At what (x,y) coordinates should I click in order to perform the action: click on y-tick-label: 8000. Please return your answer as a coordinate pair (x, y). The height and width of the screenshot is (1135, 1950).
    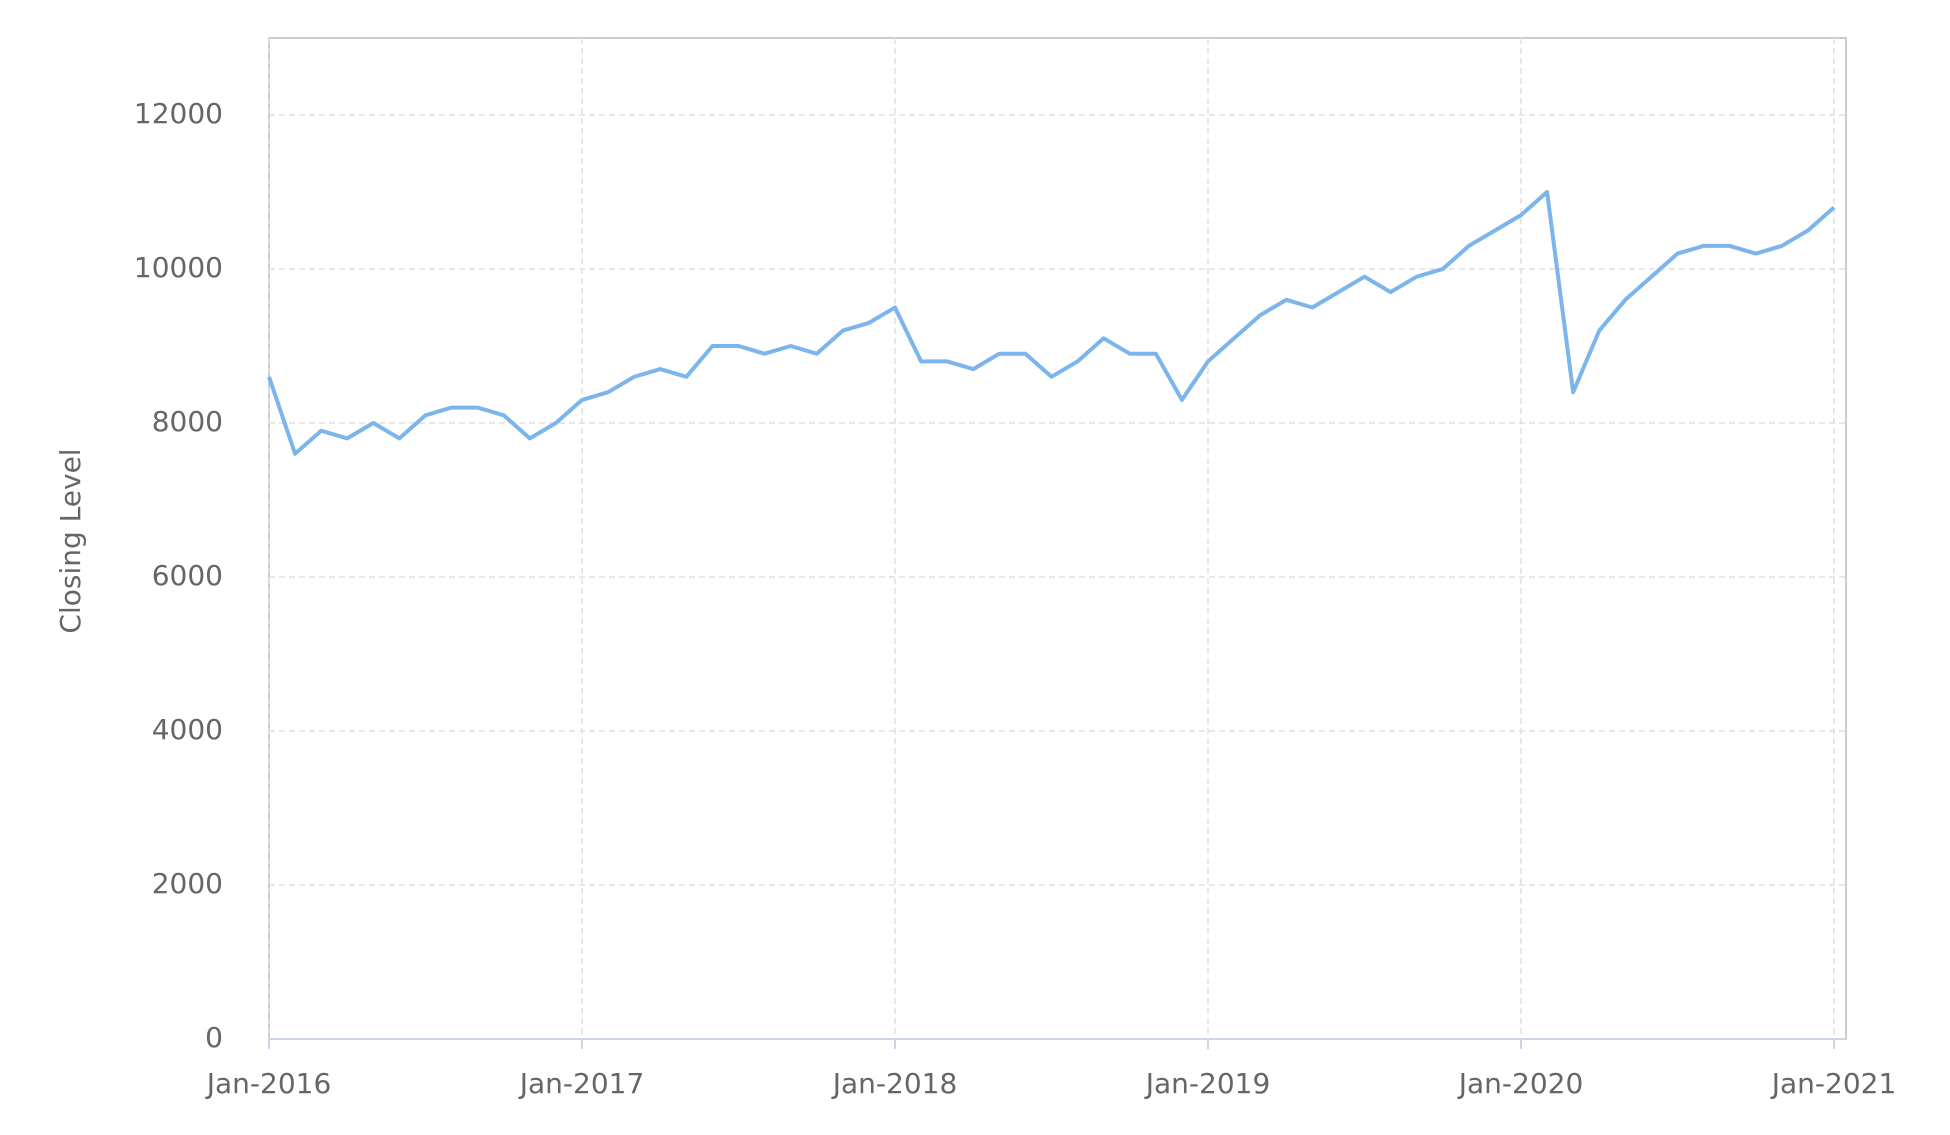
    Looking at the image, I should click on (187, 421).